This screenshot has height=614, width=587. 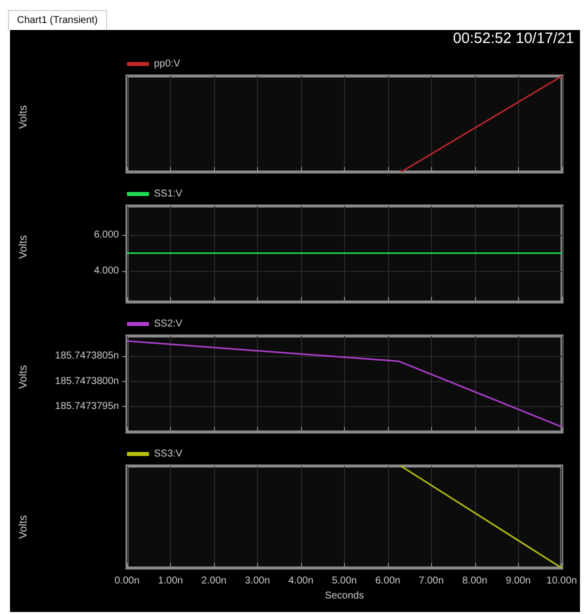 What do you see at coordinates (344, 596) in the screenshot?
I see `x-axis-title: Seconds` at bounding box center [344, 596].